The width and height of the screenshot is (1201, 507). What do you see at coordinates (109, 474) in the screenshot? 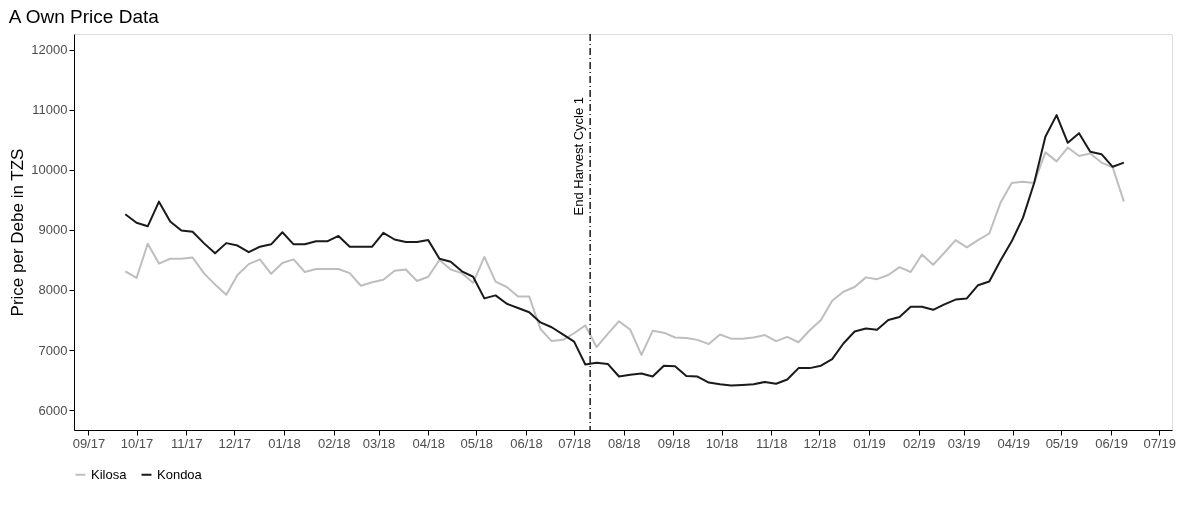
I see `legend-label: Kilosa` at bounding box center [109, 474].